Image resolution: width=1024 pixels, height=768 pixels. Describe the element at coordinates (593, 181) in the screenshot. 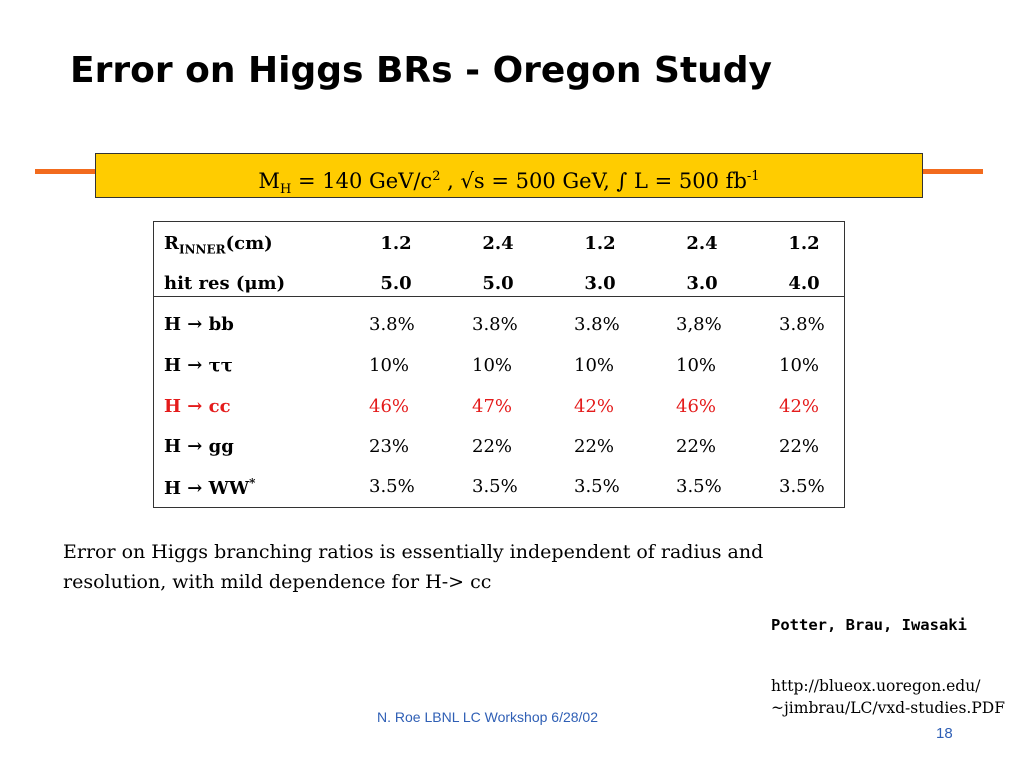

I see `energy-lumi: , √s = 500 GeV, ∫ L = 500 fb` at that location.